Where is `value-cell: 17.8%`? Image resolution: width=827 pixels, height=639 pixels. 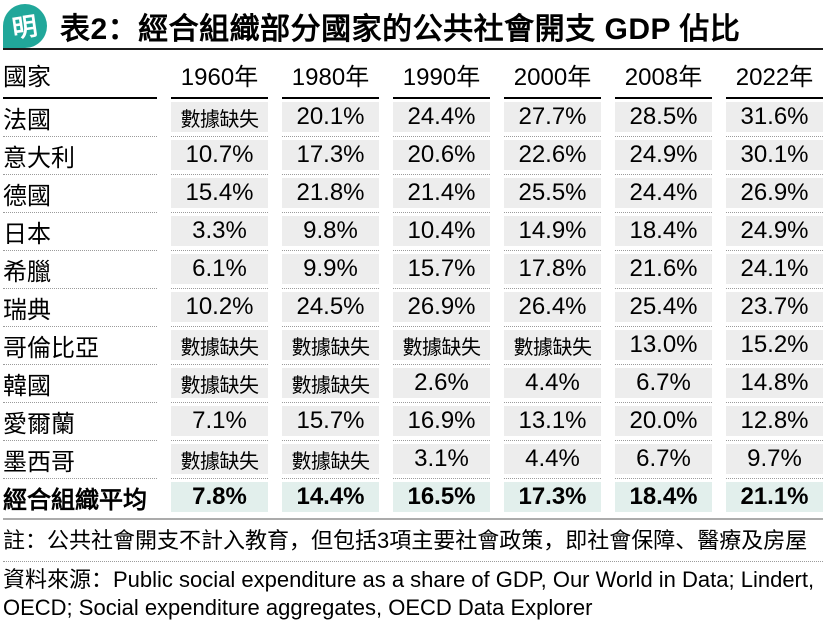 value-cell: 17.8% is located at coordinates (552, 269).